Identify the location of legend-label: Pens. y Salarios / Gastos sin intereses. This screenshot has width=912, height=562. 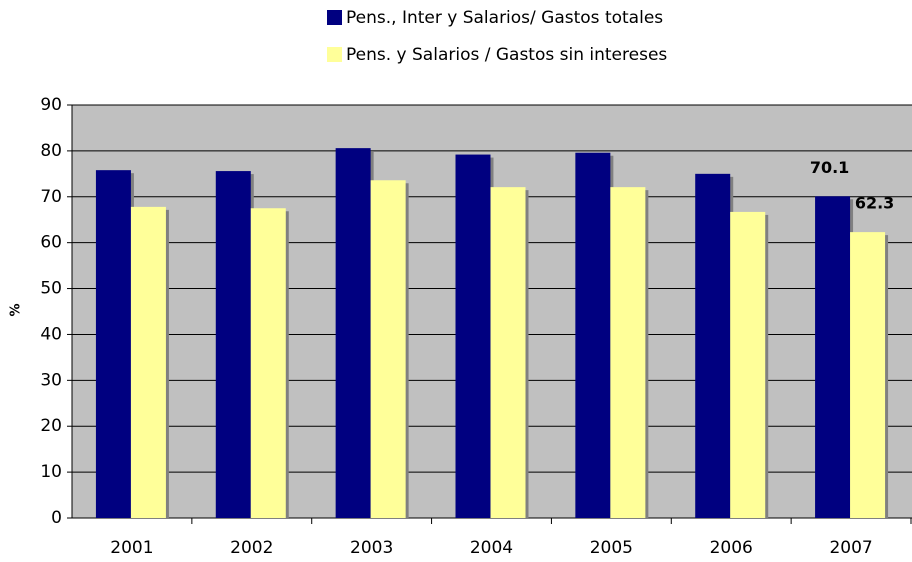
(506, 55).